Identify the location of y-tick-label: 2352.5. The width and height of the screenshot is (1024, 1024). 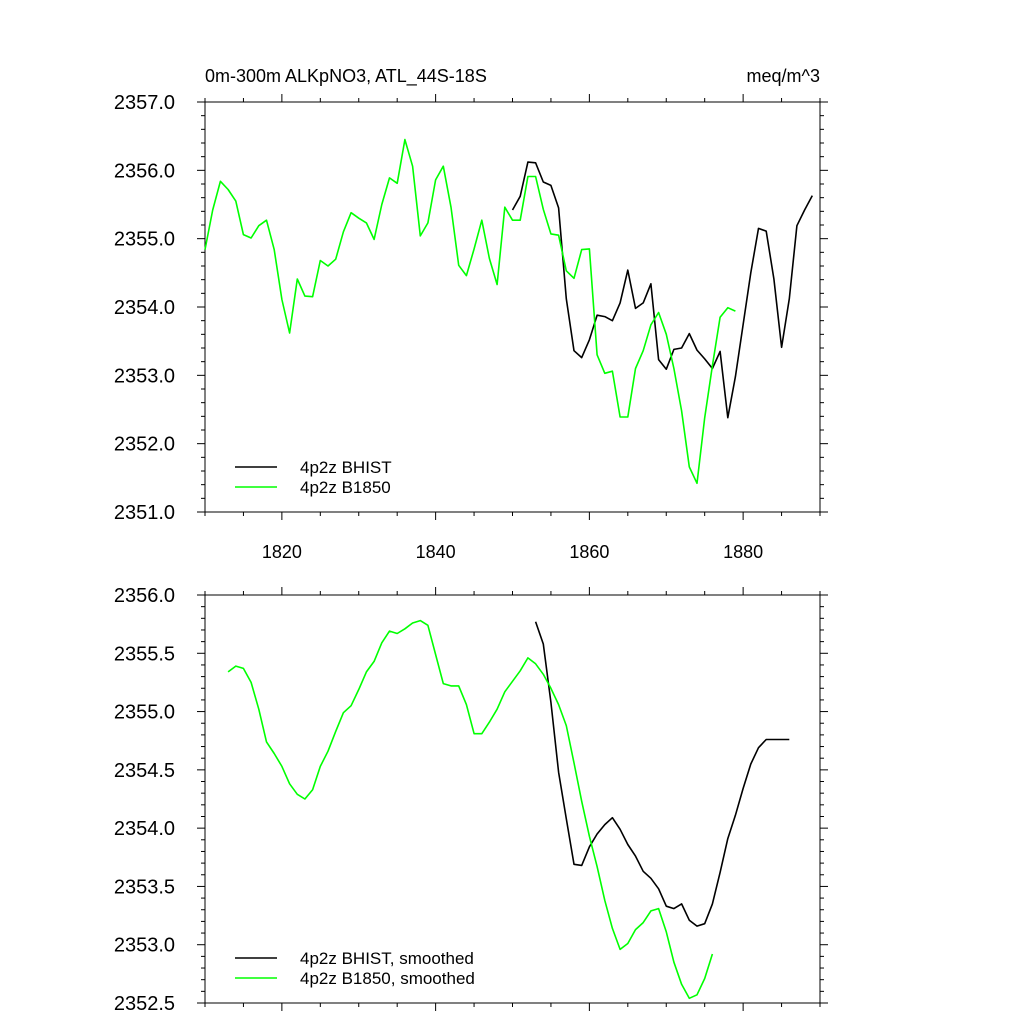
(144, 1004).